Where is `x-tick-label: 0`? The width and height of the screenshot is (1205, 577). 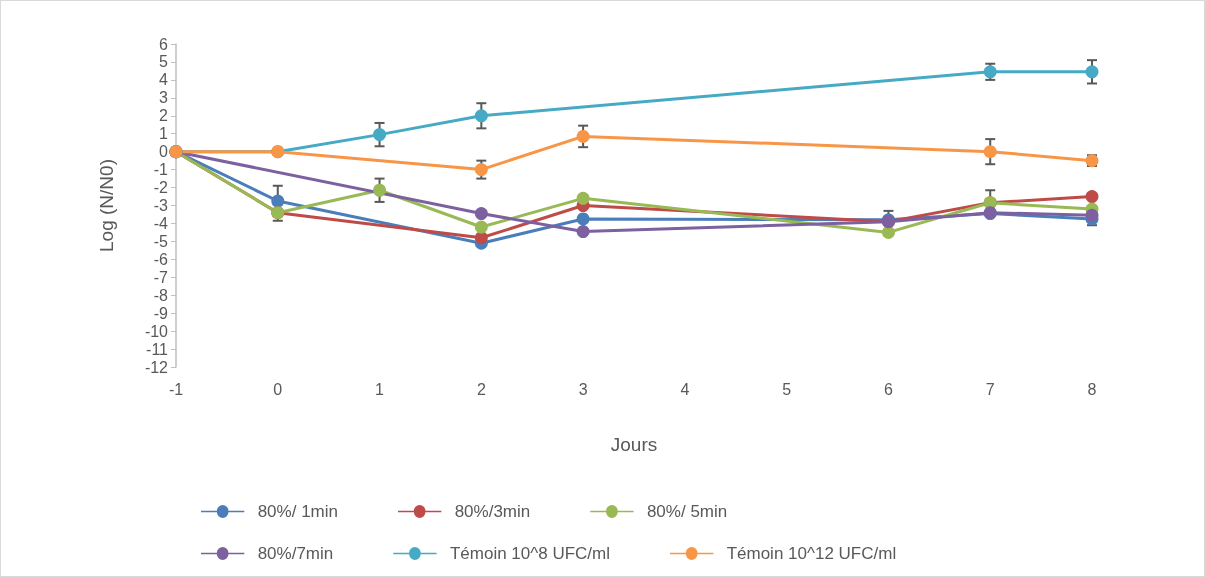 x-tick-label: 0 is located at coordinates (278, 389).